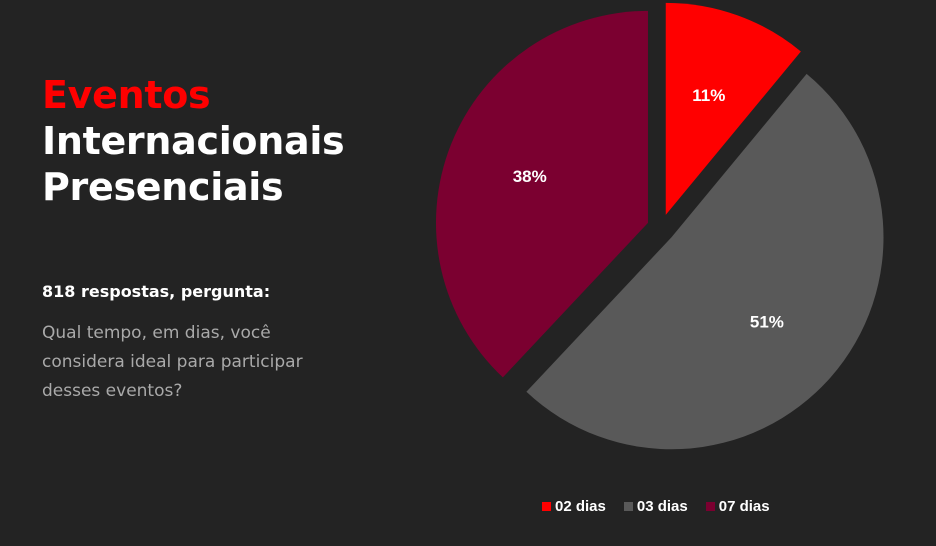 The height and width of the screenshot is (546, 936). I want to click on legend-label-07-dias: 07 dias, so click(744, 506).